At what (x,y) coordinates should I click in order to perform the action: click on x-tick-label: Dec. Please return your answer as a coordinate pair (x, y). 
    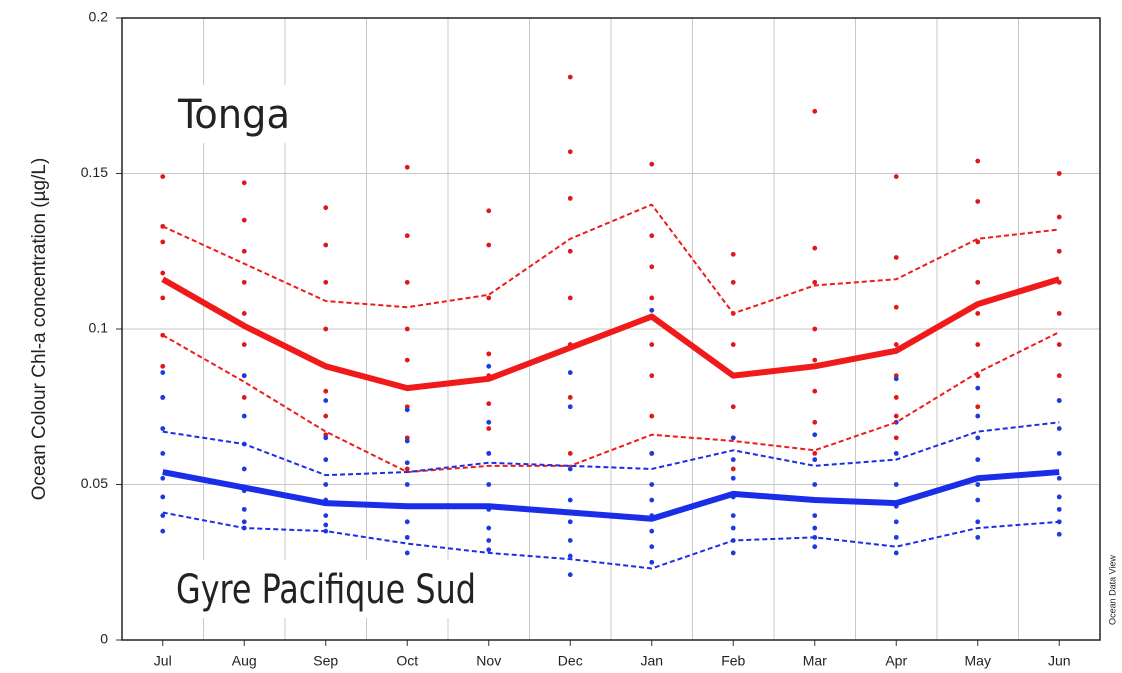
    Looking at the image, I should click on (570, 661).